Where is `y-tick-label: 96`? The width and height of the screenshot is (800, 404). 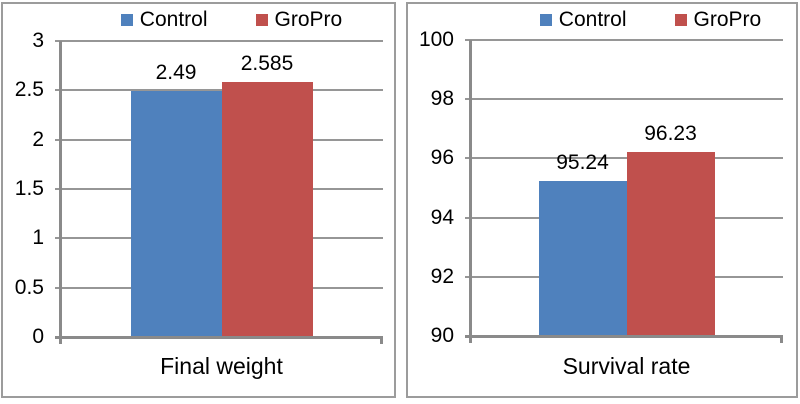
y-tick-label: 96 is located at coordinates (442, 158).